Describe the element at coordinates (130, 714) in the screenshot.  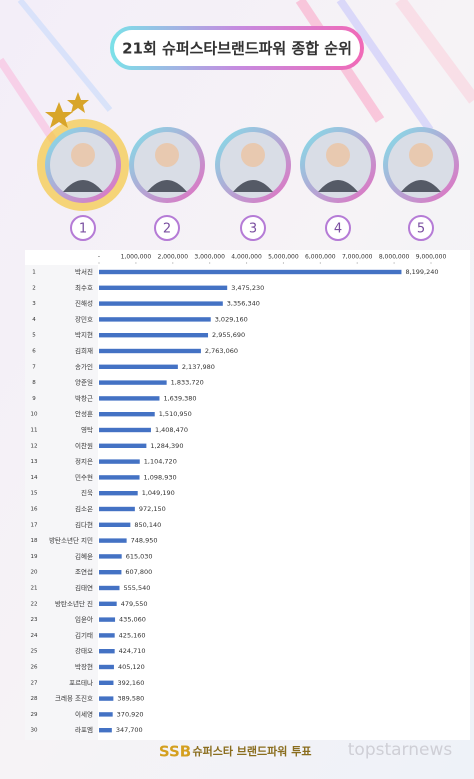
I see `value-label: 370,920` at that location.